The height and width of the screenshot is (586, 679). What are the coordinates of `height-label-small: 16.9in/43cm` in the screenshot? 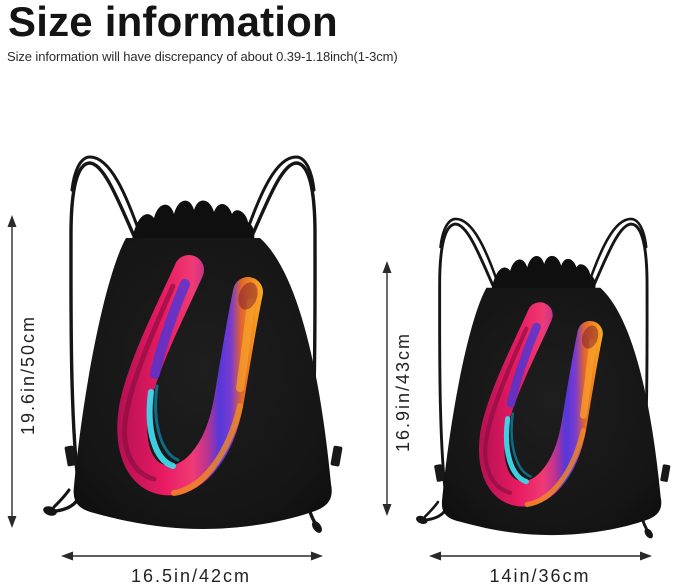 It's located at (403, 392).